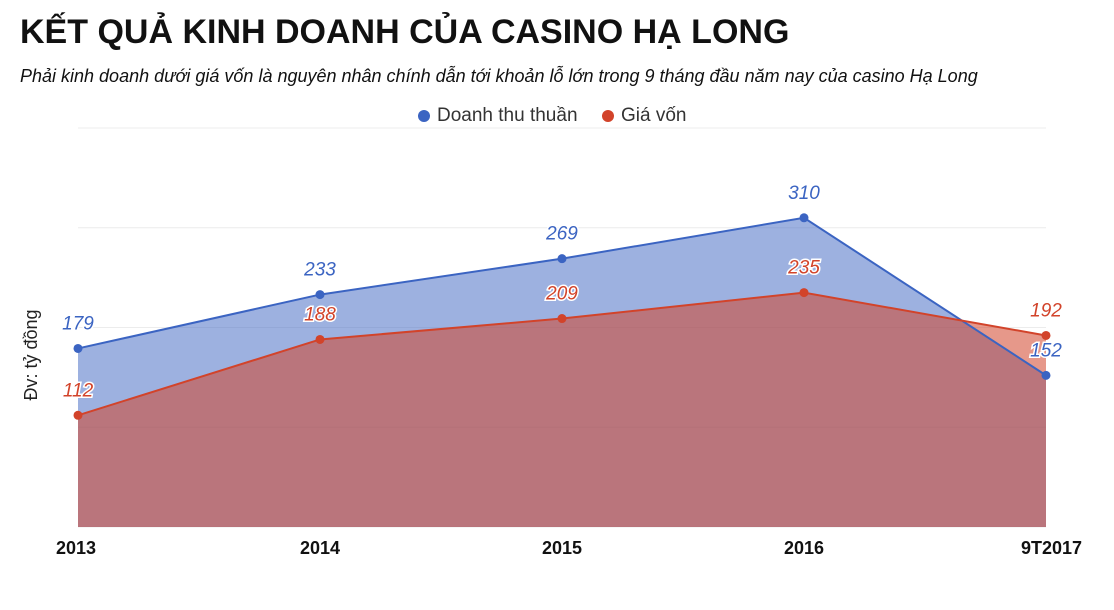 This screenshot has width=1114, height=610. What do you see at coordinates (320, 314) in the screenshot?
I see `data-label: 188` at bounding box center [320, 314].